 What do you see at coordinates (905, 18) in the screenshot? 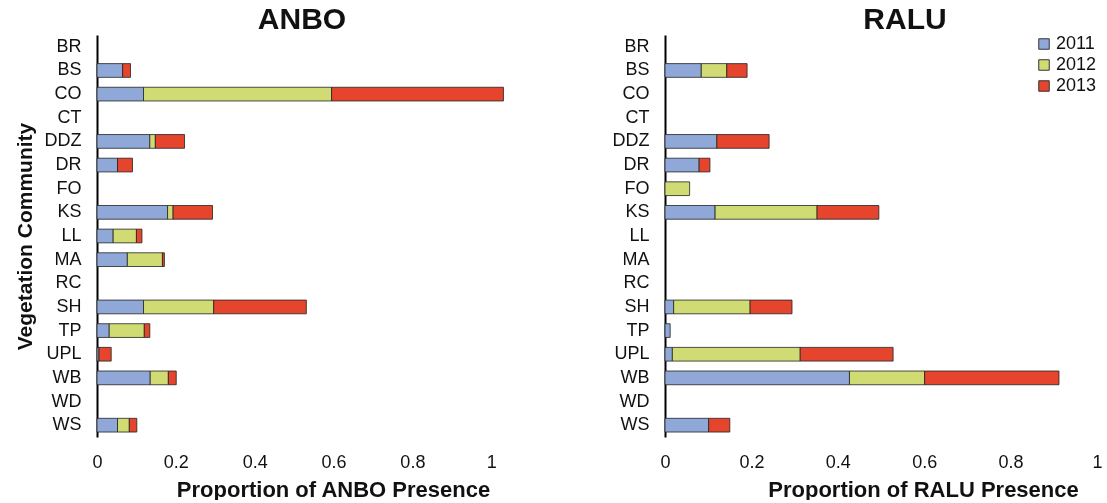
I see `chart-title: RALU` at bounding box center [905, 18].